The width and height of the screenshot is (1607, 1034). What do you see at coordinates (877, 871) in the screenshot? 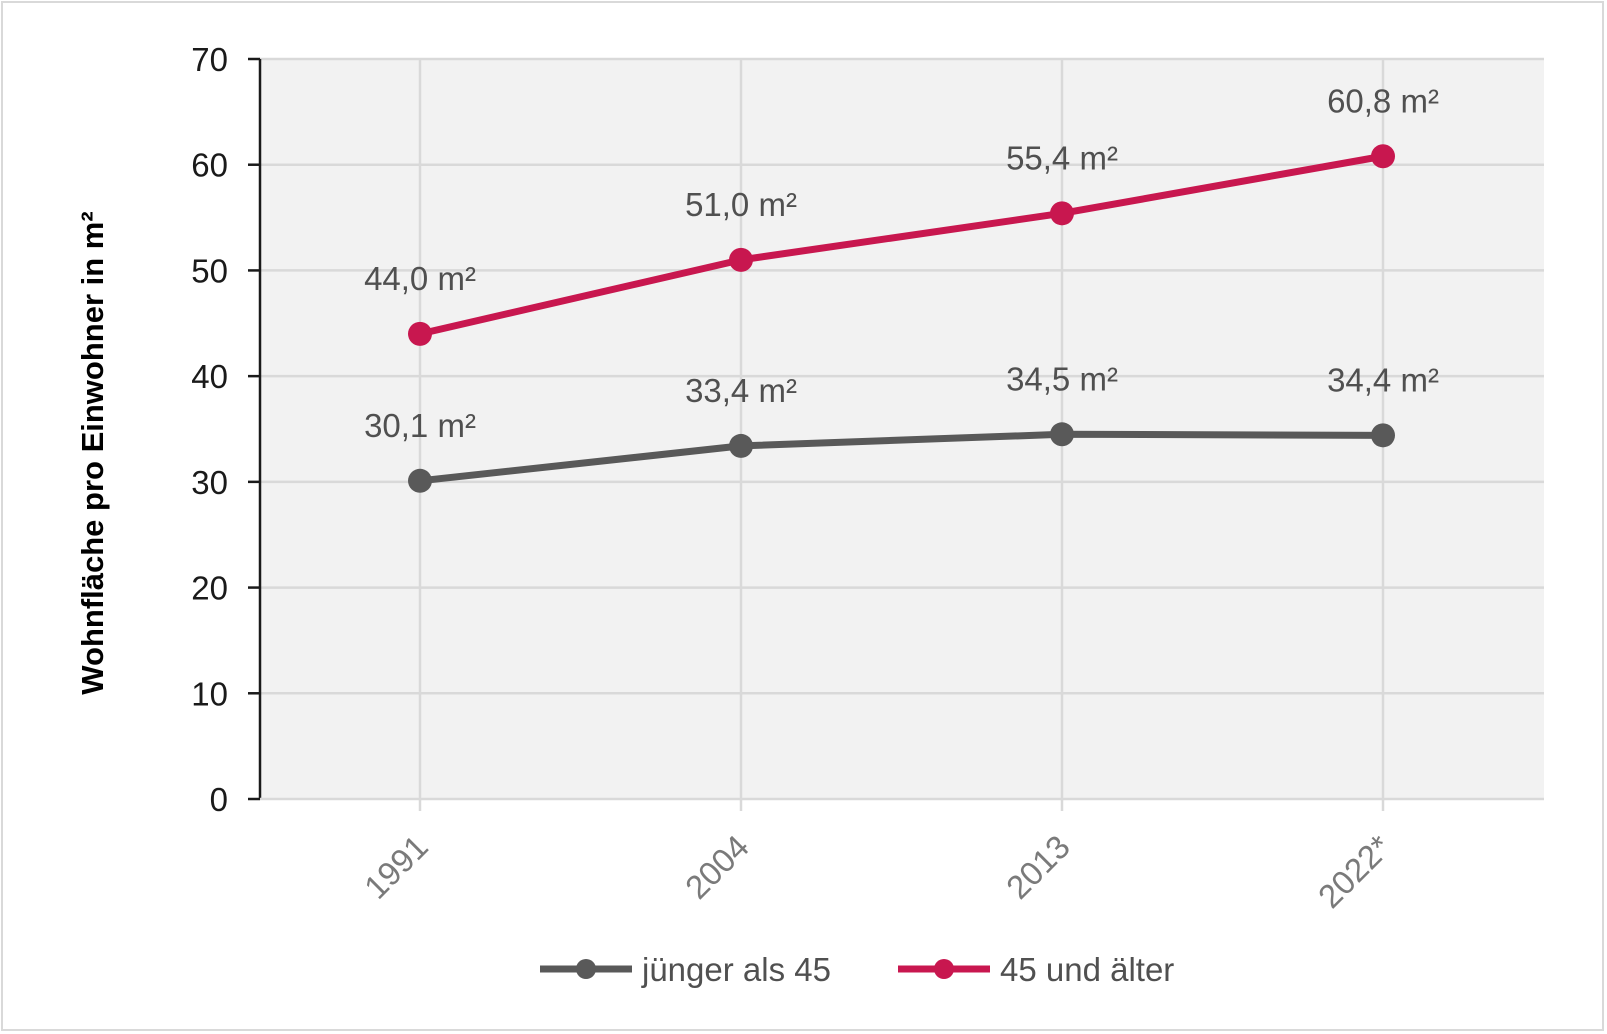
I see `x-axis-ticks: 1991 2004 2013 2022*` at bounding box center [877, 871].